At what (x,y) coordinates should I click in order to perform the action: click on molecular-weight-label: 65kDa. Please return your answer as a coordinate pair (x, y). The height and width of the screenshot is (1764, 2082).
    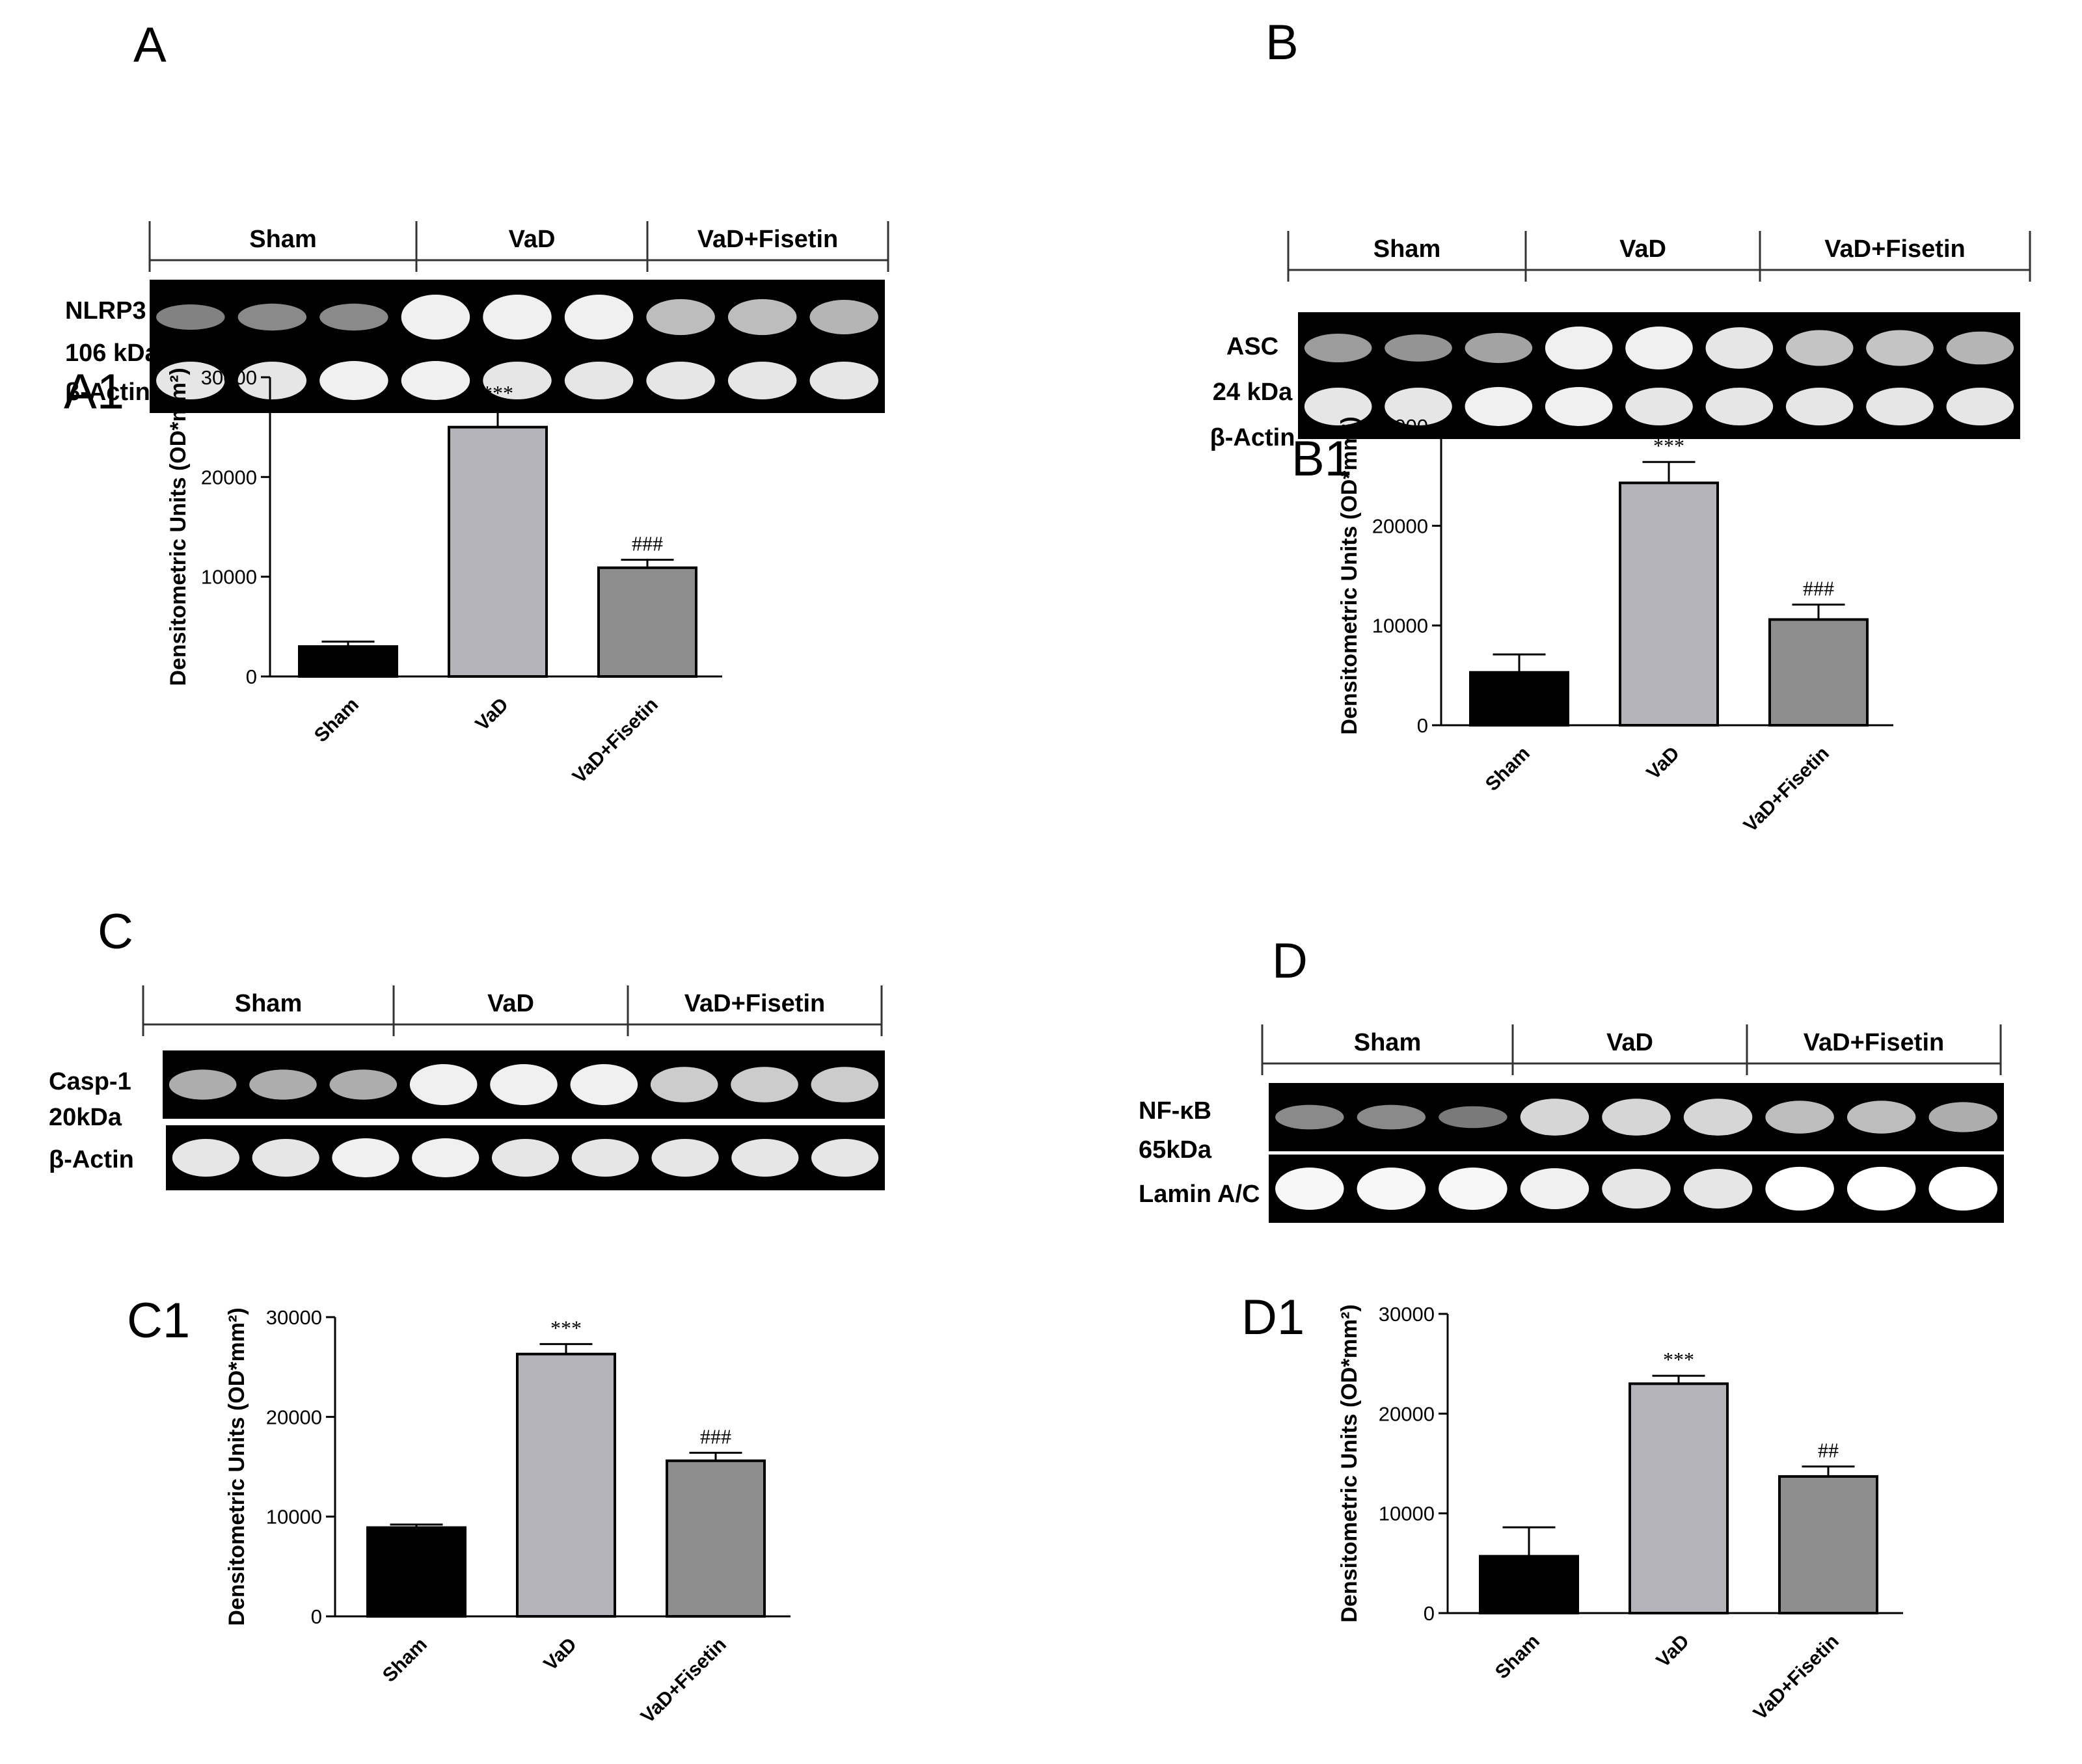
    Looking at the image, I should click on (1175, 1150).